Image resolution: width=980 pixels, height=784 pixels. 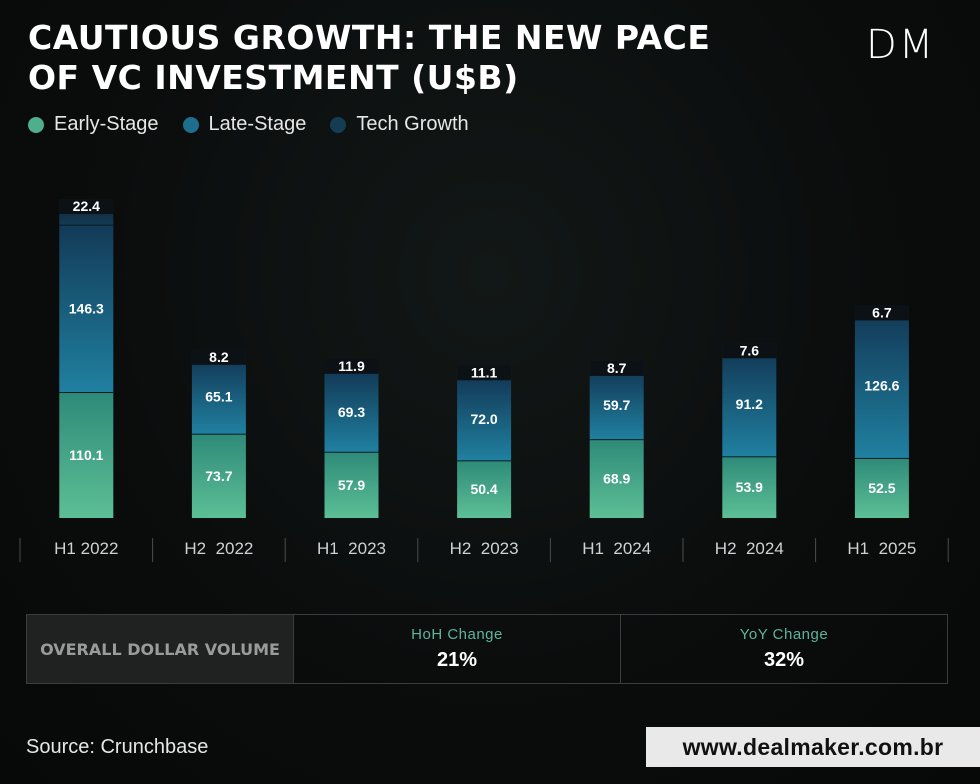 I want to click on bar-value-label-late-stage: 126.6, so click(x=881, y=386).